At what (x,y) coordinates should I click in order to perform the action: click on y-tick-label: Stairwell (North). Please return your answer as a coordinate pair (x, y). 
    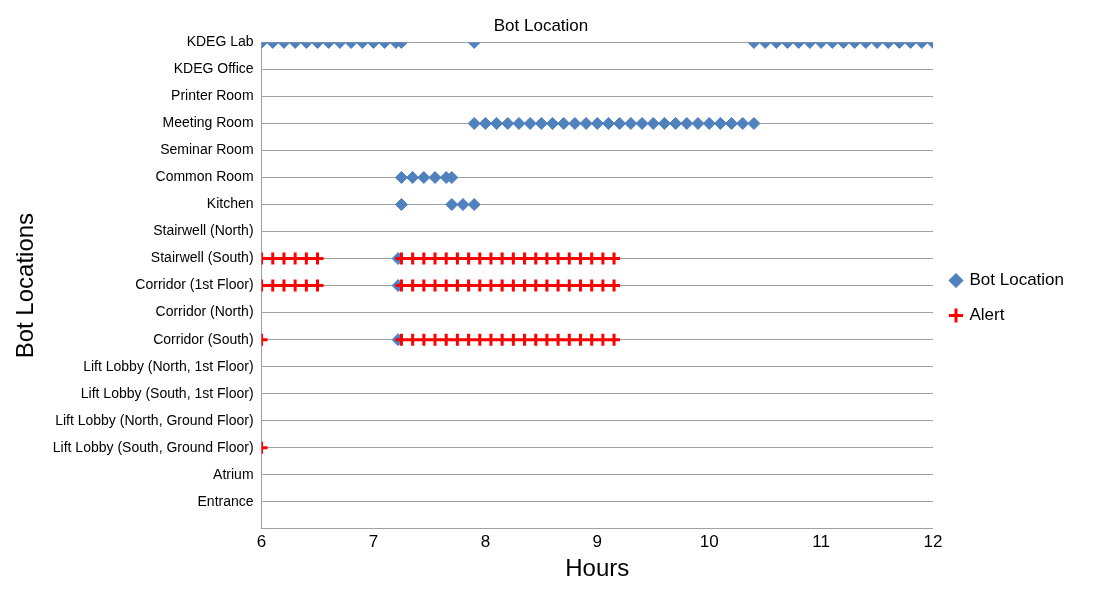
    Looking at the image, I should click on (203, 230).